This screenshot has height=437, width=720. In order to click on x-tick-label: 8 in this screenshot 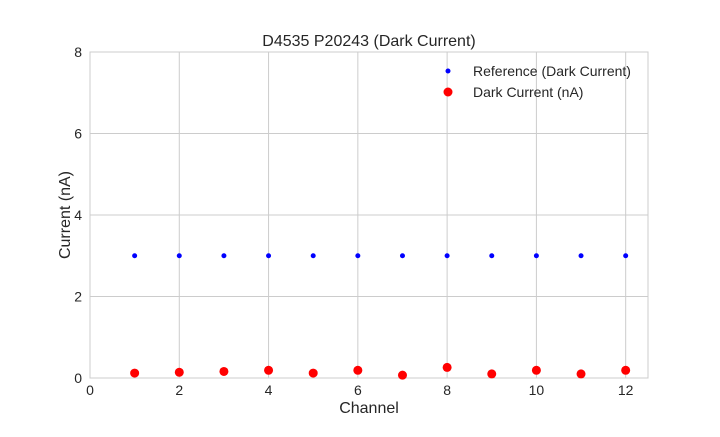, I will do `click(447, 390)`.